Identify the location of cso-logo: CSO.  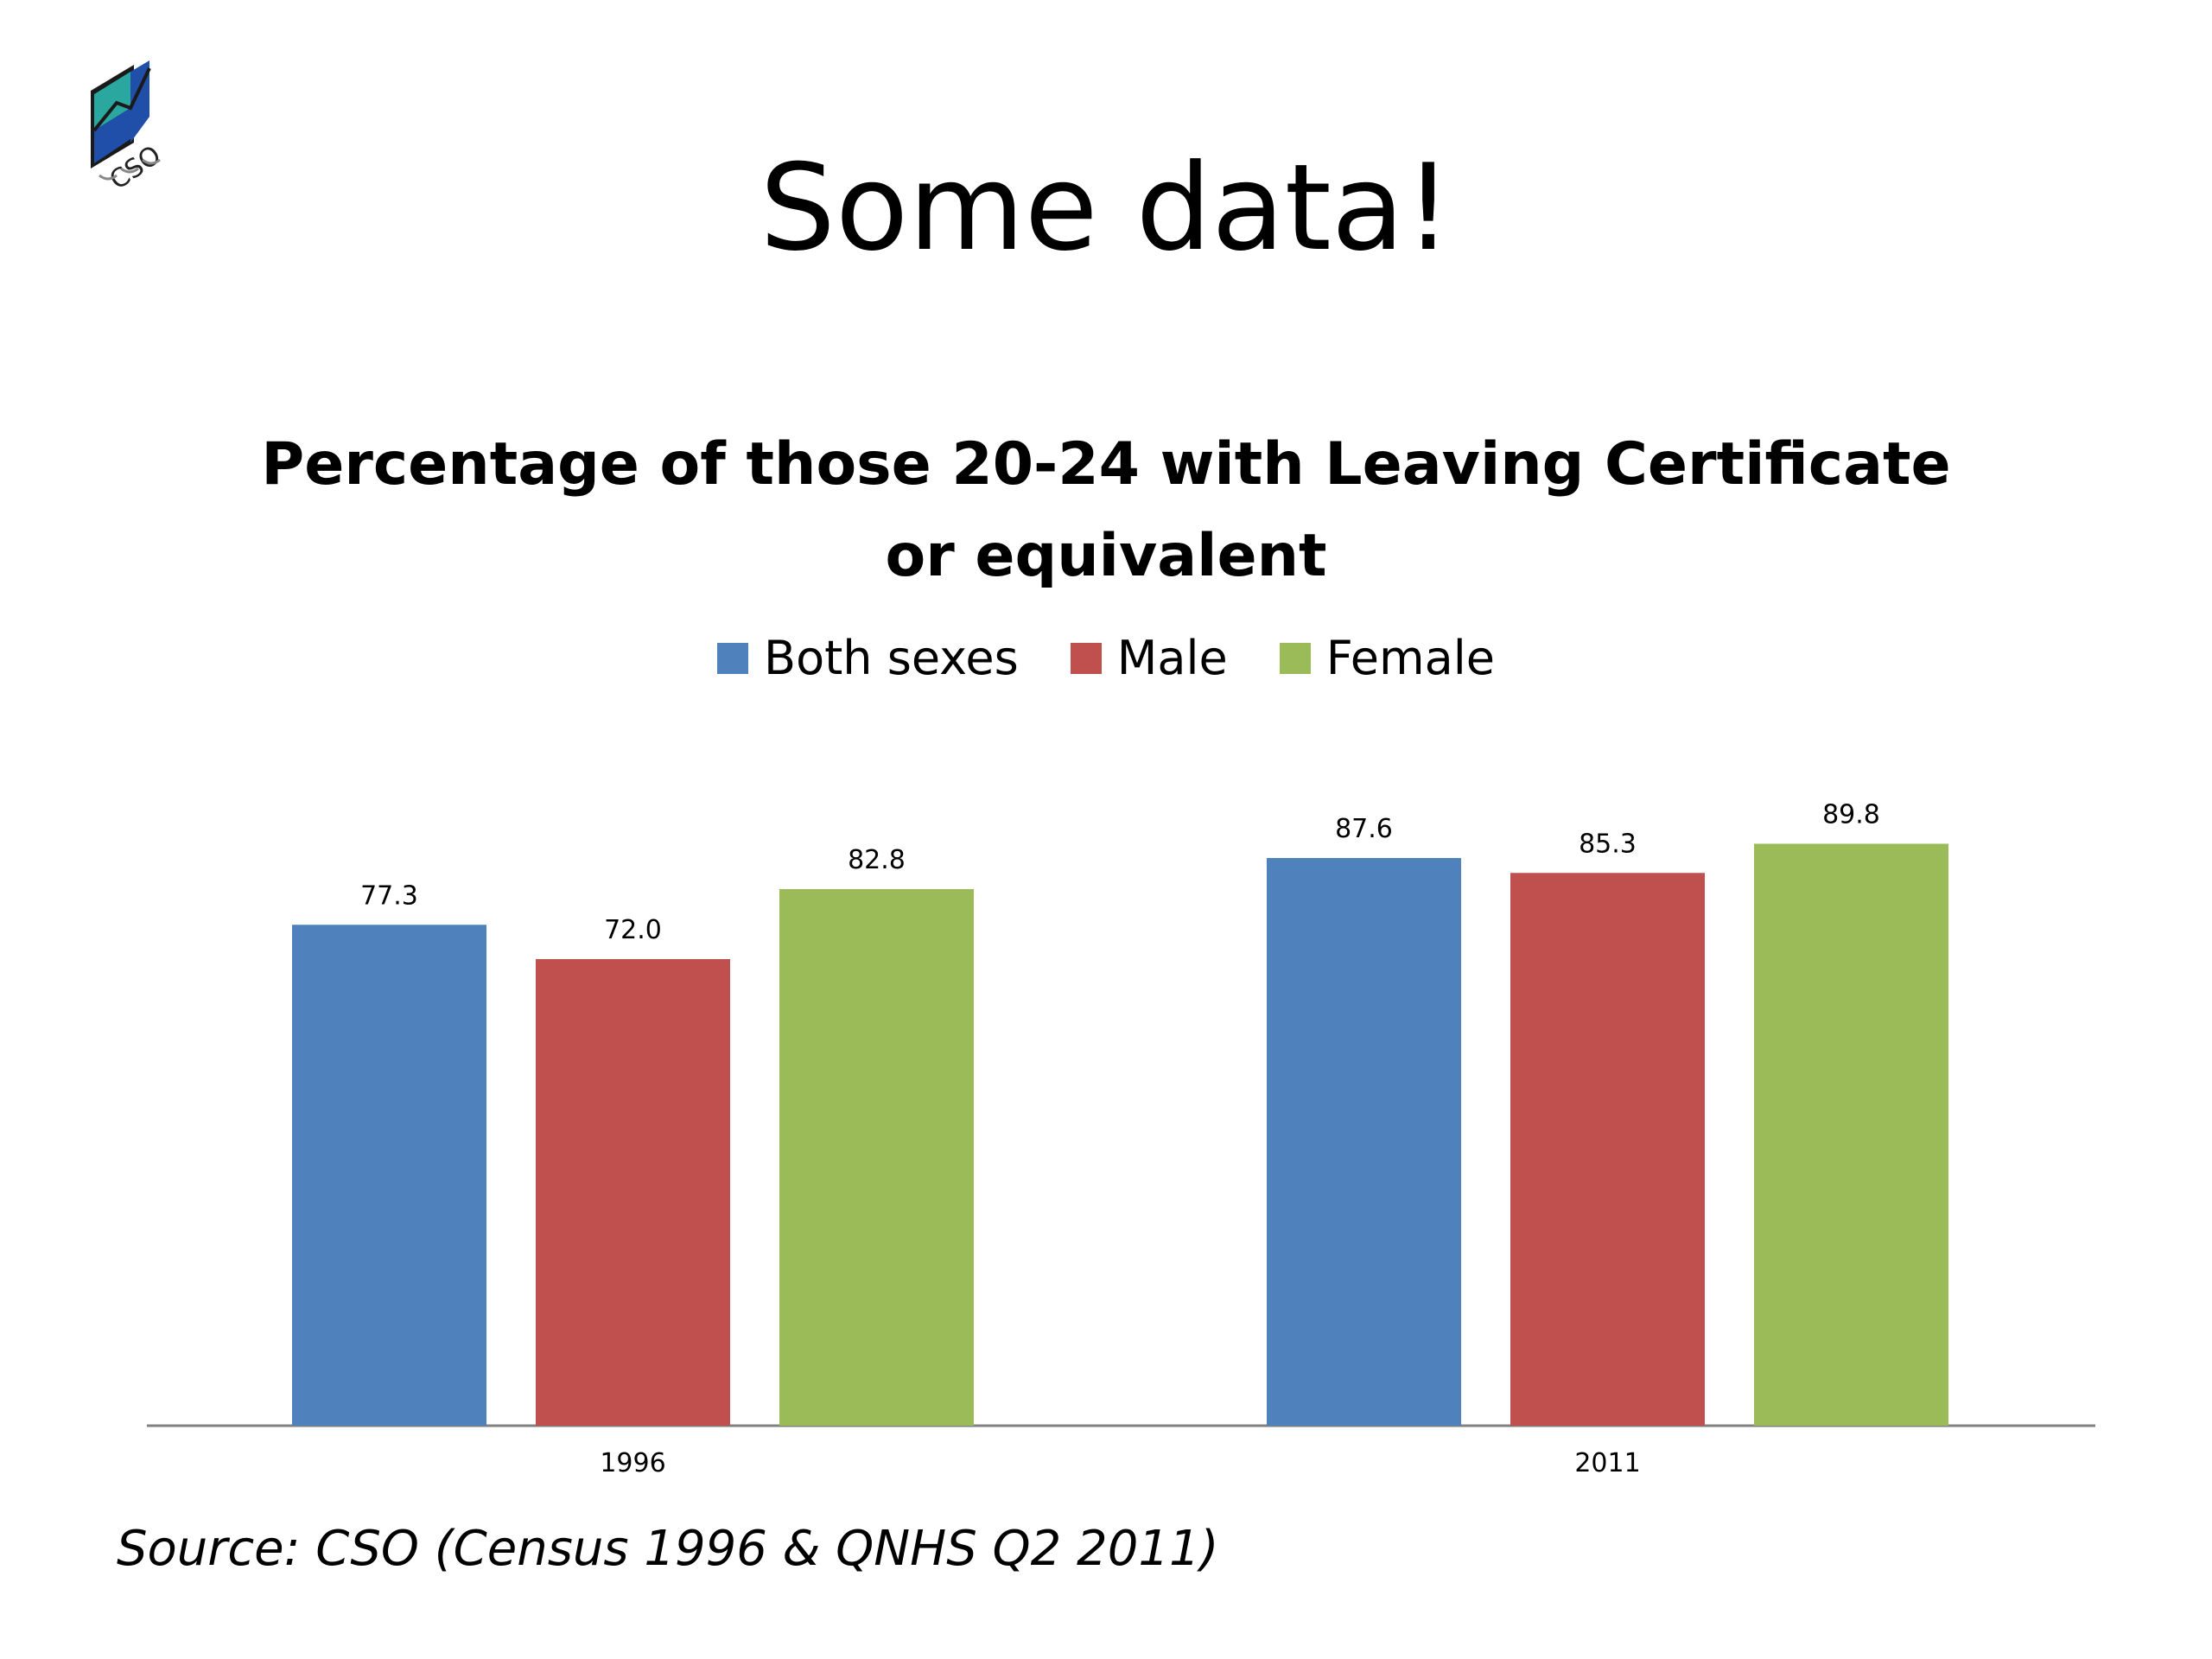
(129, 127).